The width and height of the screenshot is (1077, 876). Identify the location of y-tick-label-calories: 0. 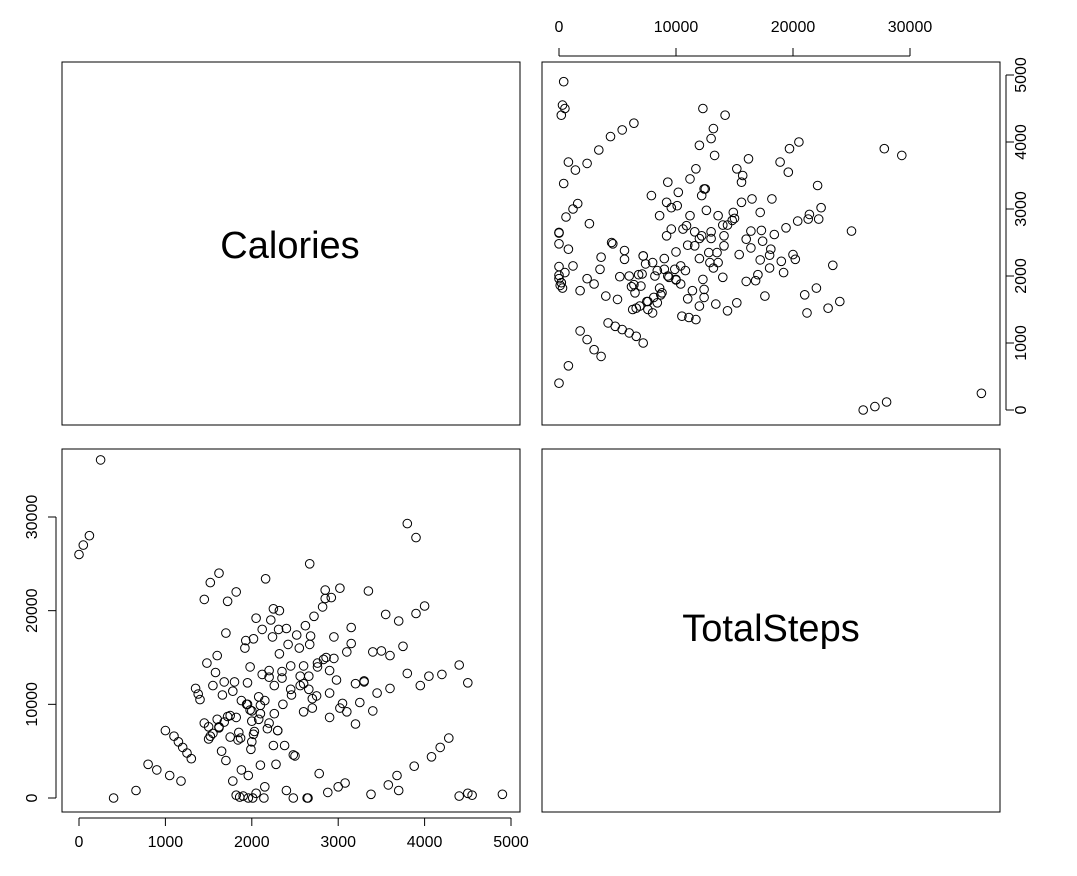
(1021, 409).